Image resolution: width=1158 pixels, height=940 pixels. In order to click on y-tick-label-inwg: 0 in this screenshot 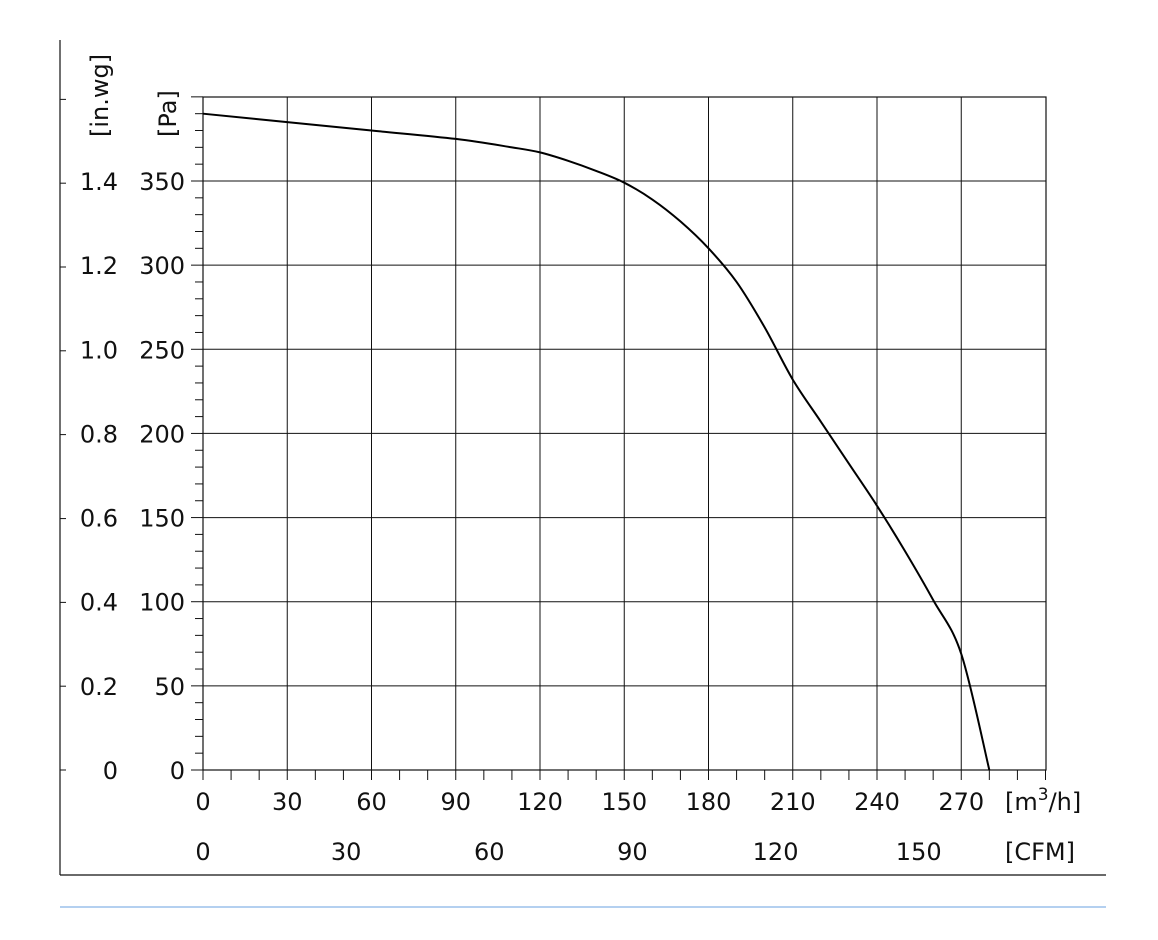, I will do `click(110, 771)`.